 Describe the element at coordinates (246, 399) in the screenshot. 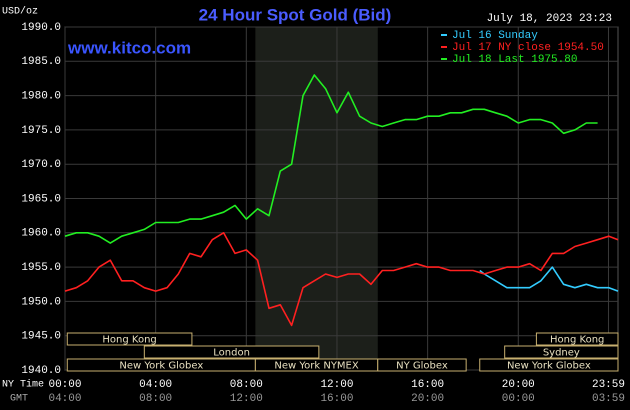

I see `x2-tick-label: 12:00` at that location.